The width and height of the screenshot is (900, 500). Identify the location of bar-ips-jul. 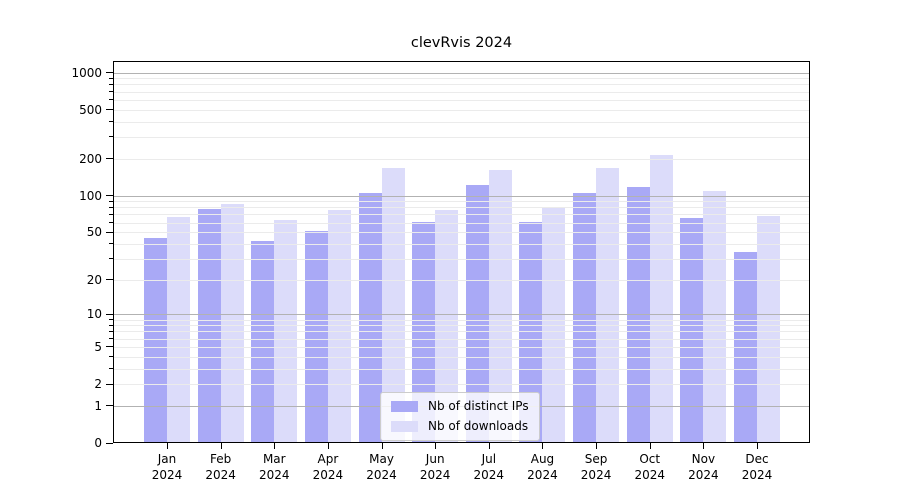
(477, 313).